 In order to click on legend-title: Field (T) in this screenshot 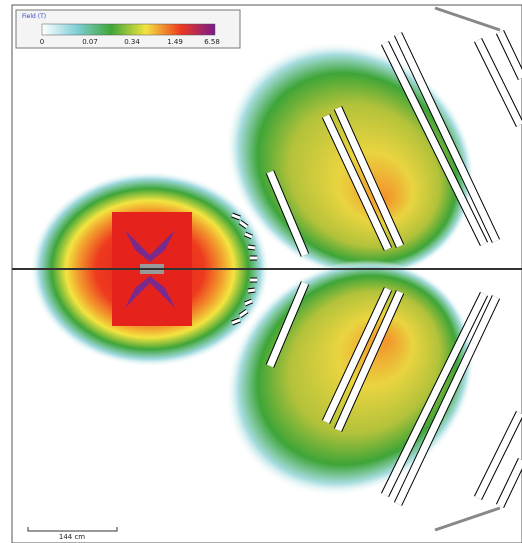, I will do `click(34, 16)`.